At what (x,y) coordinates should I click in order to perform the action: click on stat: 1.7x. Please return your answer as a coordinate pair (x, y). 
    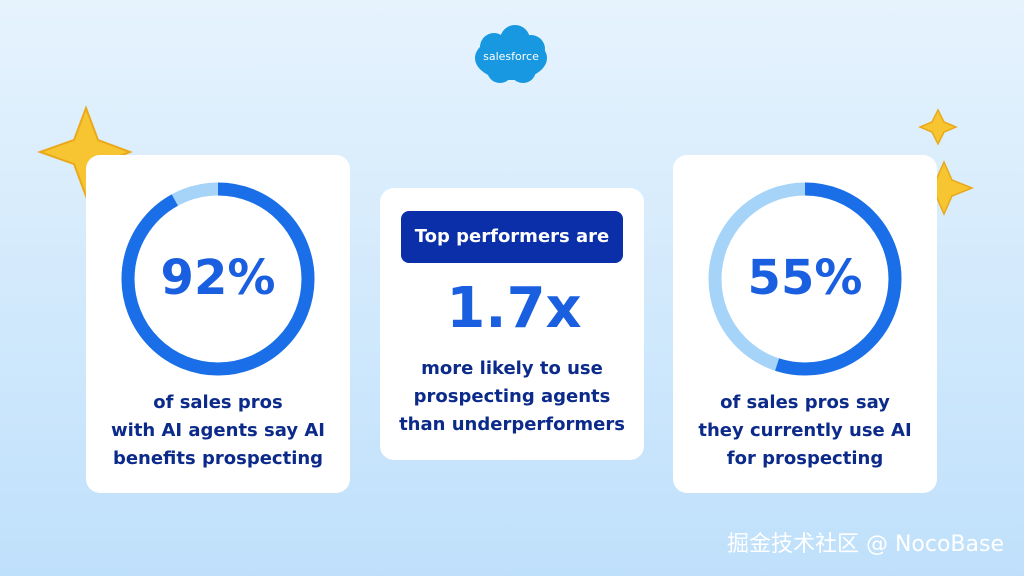
    Looking at the image, I should click on (513, 308).